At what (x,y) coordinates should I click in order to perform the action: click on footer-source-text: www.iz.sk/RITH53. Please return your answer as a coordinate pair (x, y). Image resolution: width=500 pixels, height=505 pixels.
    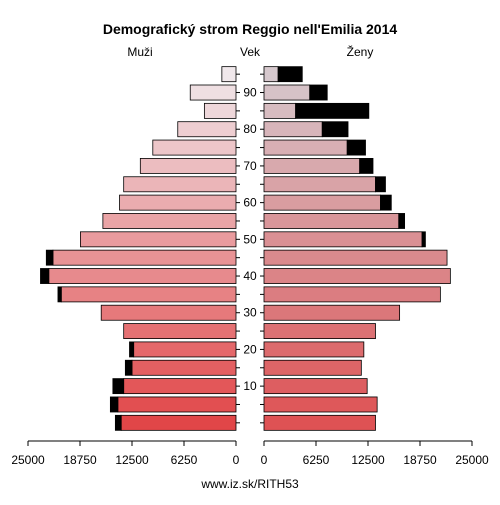
    Looking at the image, I should click on (249, 484).